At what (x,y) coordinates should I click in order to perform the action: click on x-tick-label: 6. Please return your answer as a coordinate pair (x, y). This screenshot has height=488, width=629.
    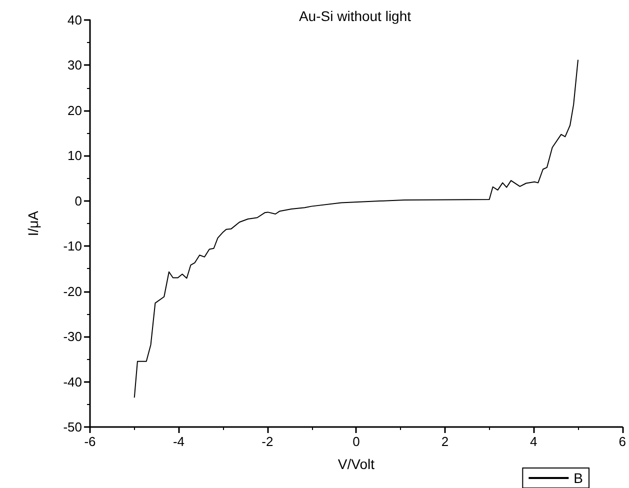
    Looking at the image, I should click on (622, 441).